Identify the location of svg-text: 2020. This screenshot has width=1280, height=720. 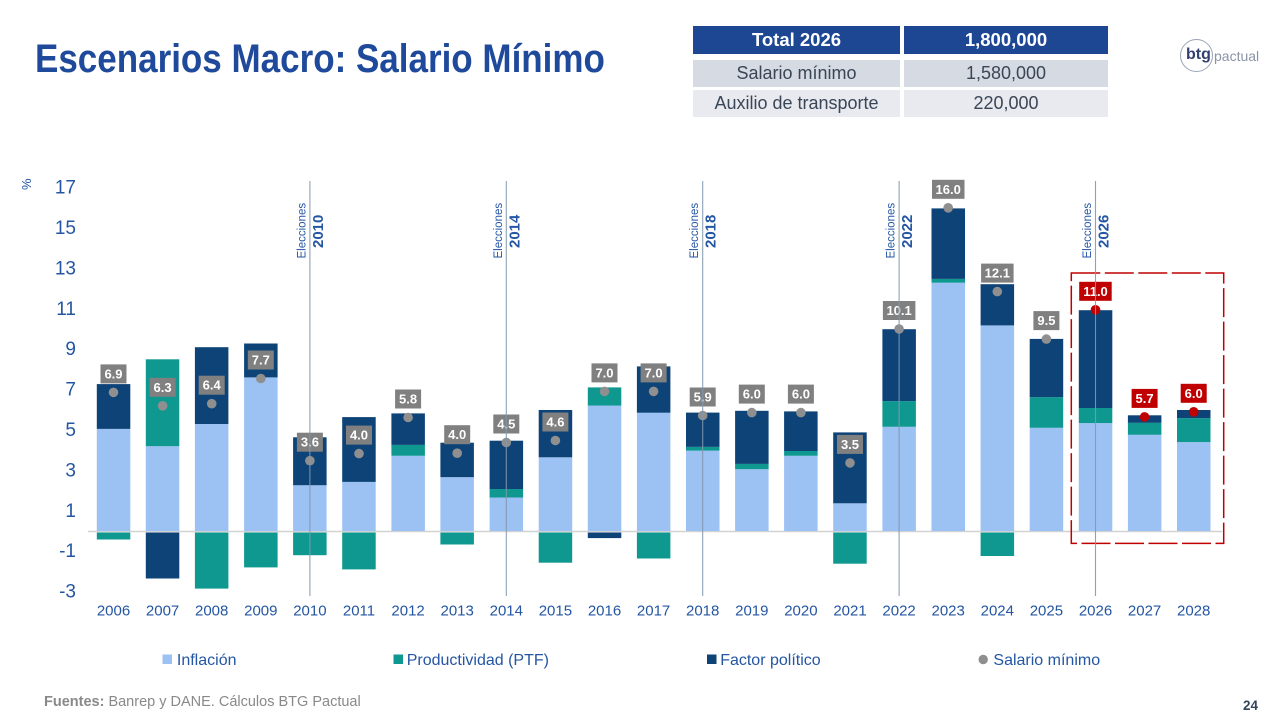
(800, 611).